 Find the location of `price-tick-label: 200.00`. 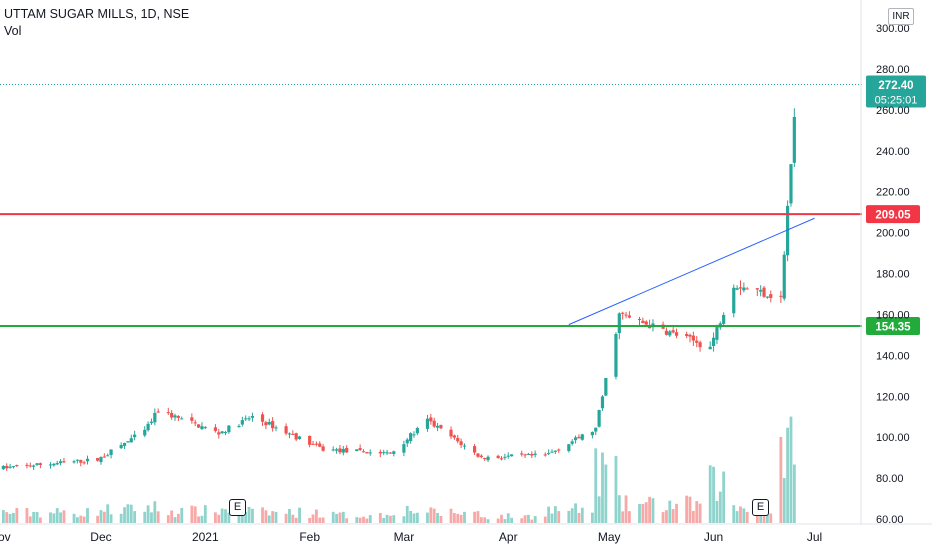

price-tick-label: 200.00 is located at coordinates (893, 234).